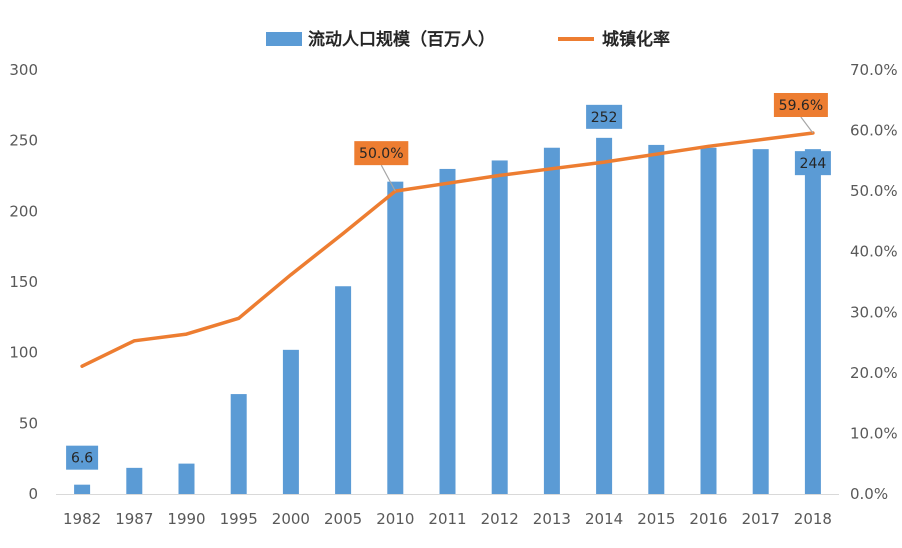 The width and height of the screenshot is (902, 548). Describe the element at coordinates (134, 519) in the screenshot. I see `x-tick-label: 1987` at that location.